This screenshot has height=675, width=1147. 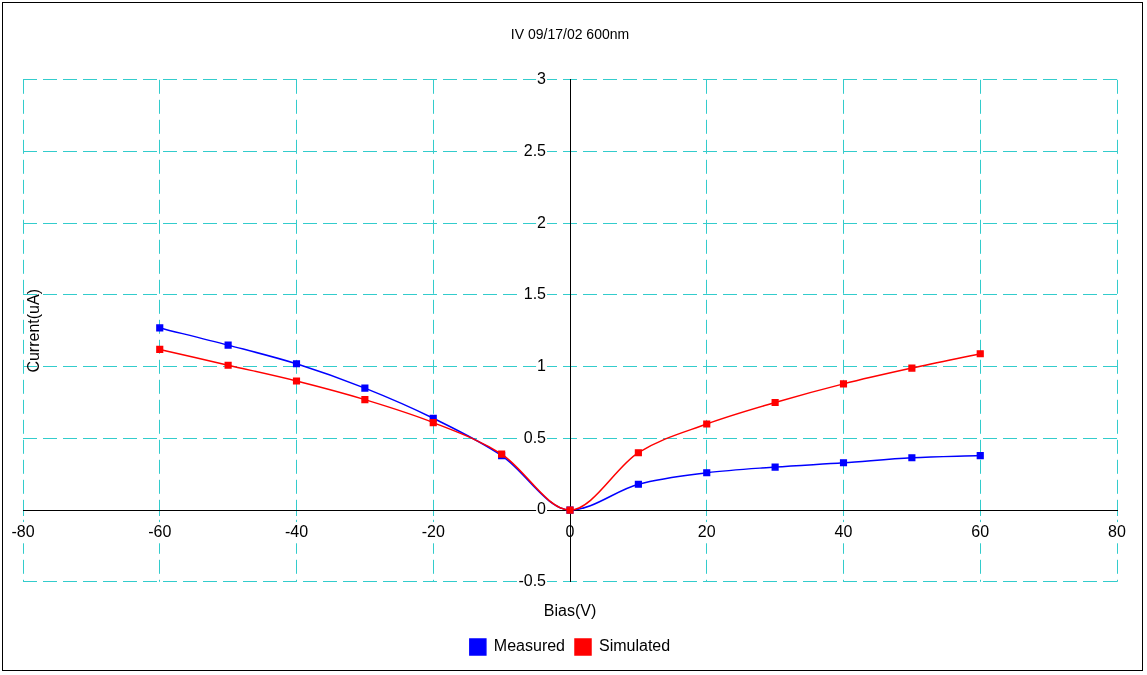 What do you see at coordinates (23, 532) in the screenshot?
I see `x-tick-label: -80` at bounding box center [23, 532].